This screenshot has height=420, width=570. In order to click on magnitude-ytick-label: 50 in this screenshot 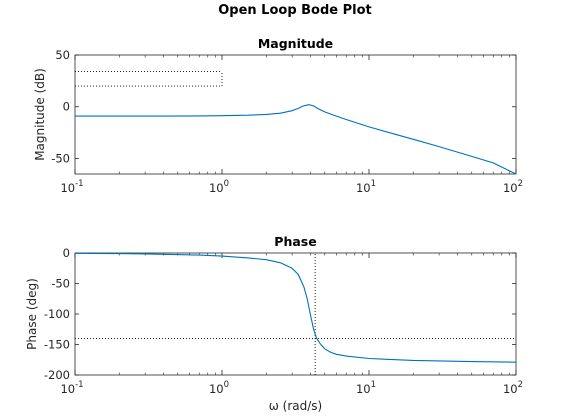, I will do `click(62, 55)`.